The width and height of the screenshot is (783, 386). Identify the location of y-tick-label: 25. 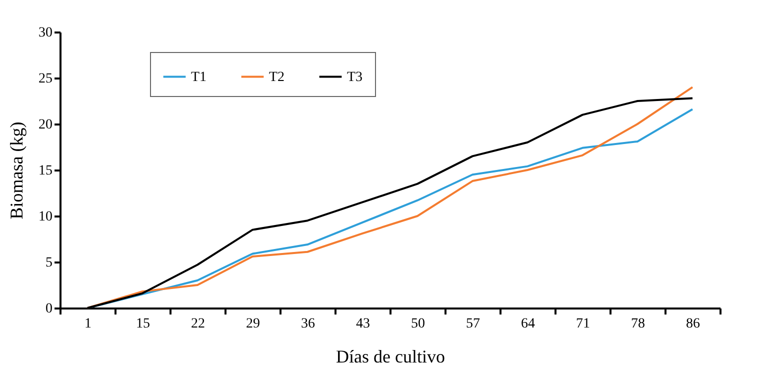
(45, 79).